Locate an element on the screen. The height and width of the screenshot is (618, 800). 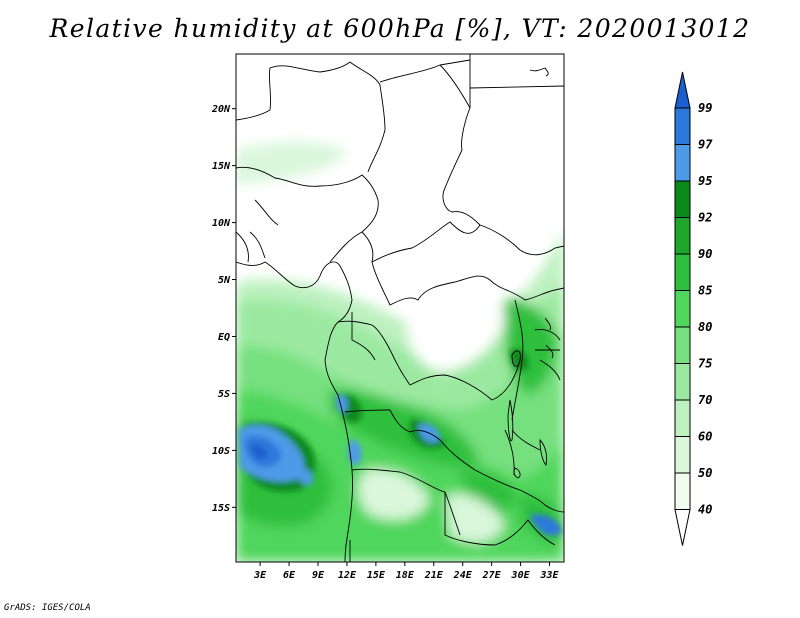
lon-tick-label: 27E is located at coordinates (492, 575).